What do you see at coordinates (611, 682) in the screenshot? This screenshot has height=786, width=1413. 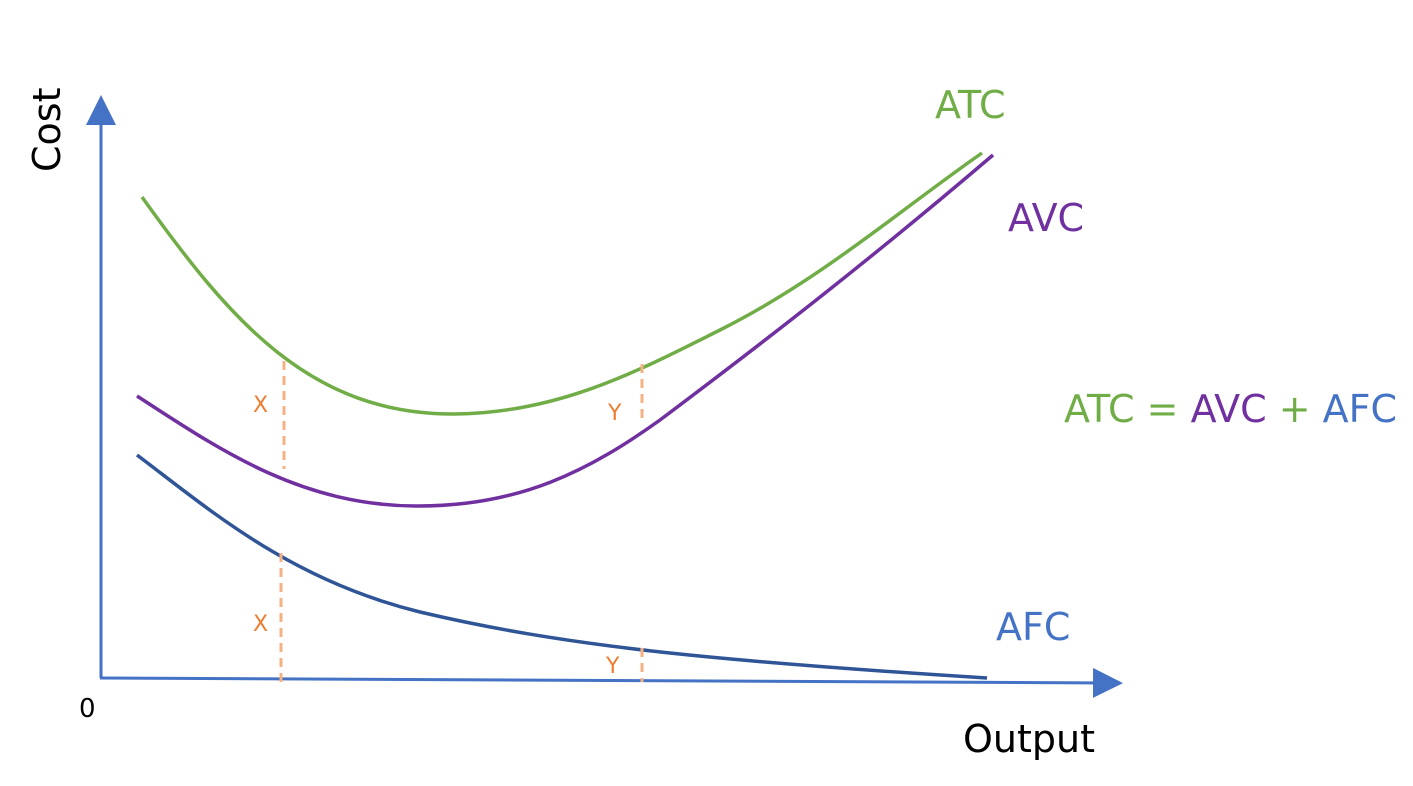 I see `x-axis` at bounding box center [611, 682].